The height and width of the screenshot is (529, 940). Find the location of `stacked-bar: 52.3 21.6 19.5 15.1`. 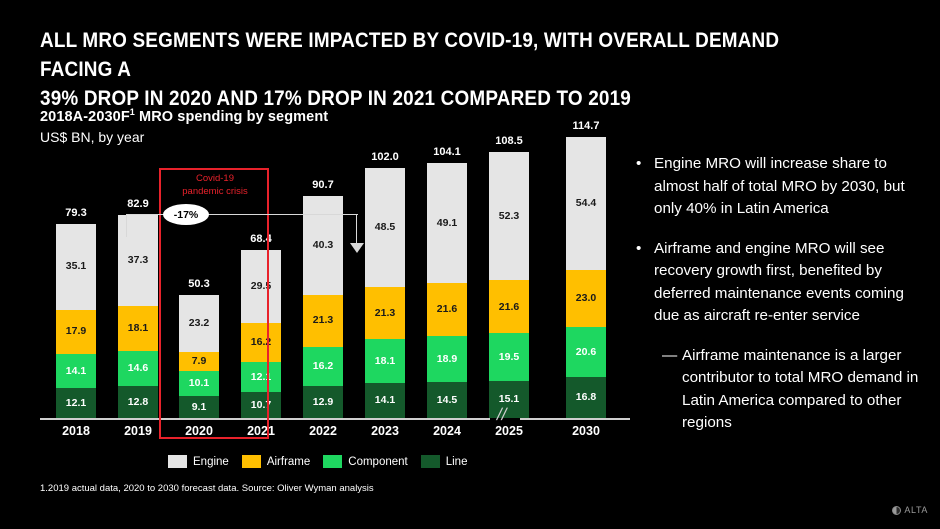

stacked-bar: 52.3 21.6 19.5 15.1 is located at coordinates (509, 285).